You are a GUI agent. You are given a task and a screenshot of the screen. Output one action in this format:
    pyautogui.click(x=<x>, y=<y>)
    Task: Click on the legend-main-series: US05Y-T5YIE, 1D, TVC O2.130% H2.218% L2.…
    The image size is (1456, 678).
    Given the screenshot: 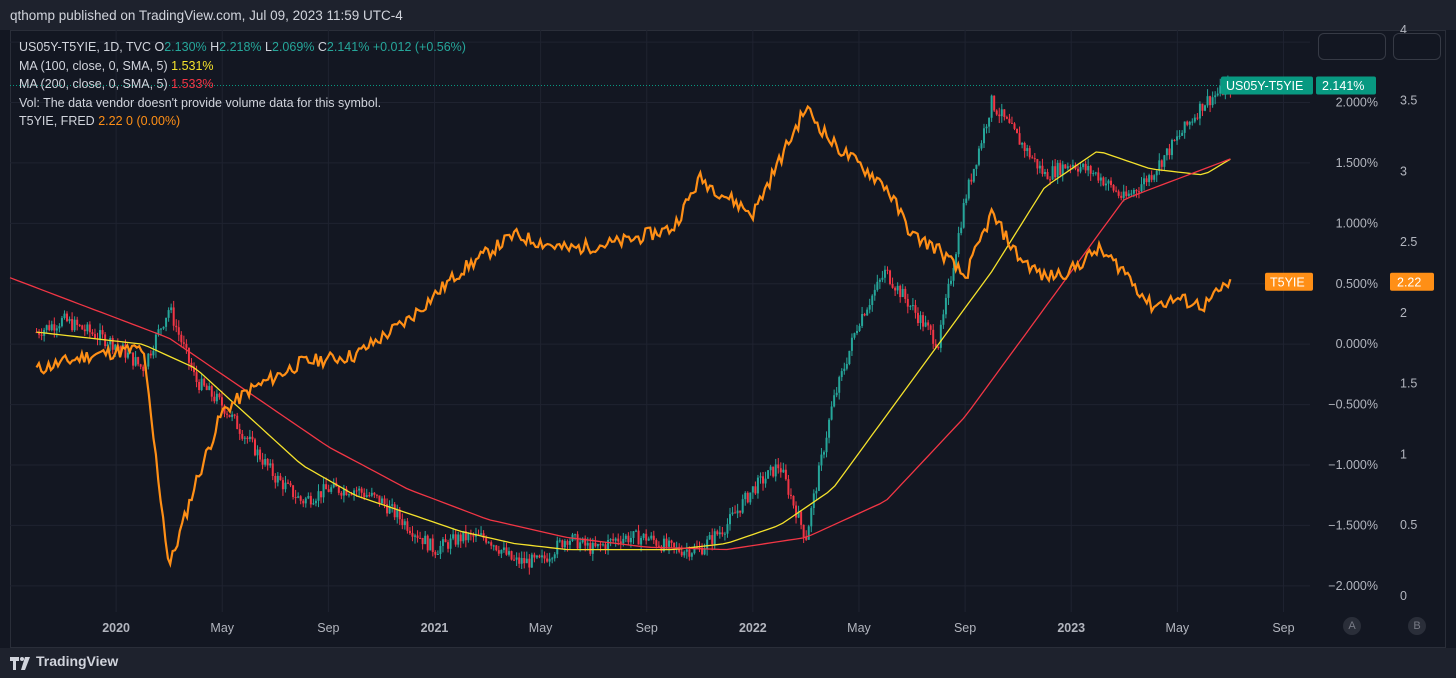 What is the action you would take?
    pyautogui.click(x=242, y=47)
    